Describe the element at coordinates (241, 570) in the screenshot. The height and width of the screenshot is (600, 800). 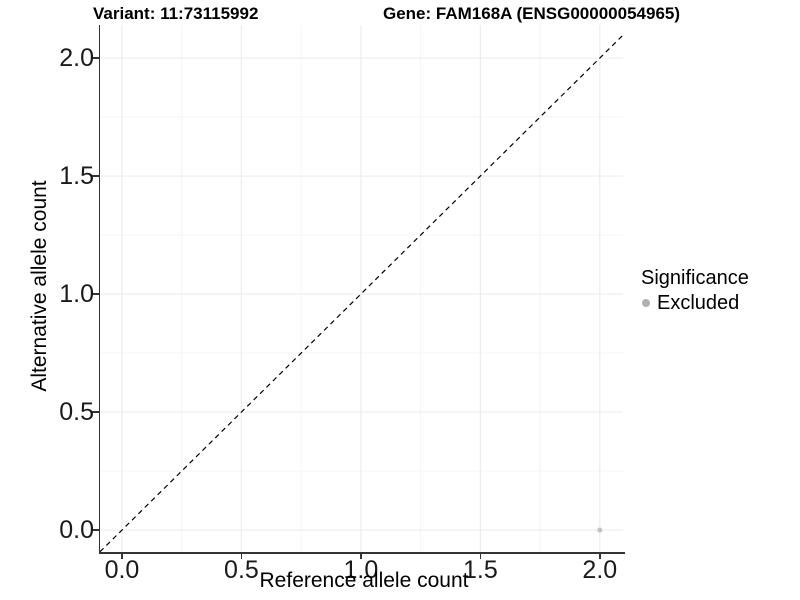
I see `x-tick-label: 0.5` at that location.